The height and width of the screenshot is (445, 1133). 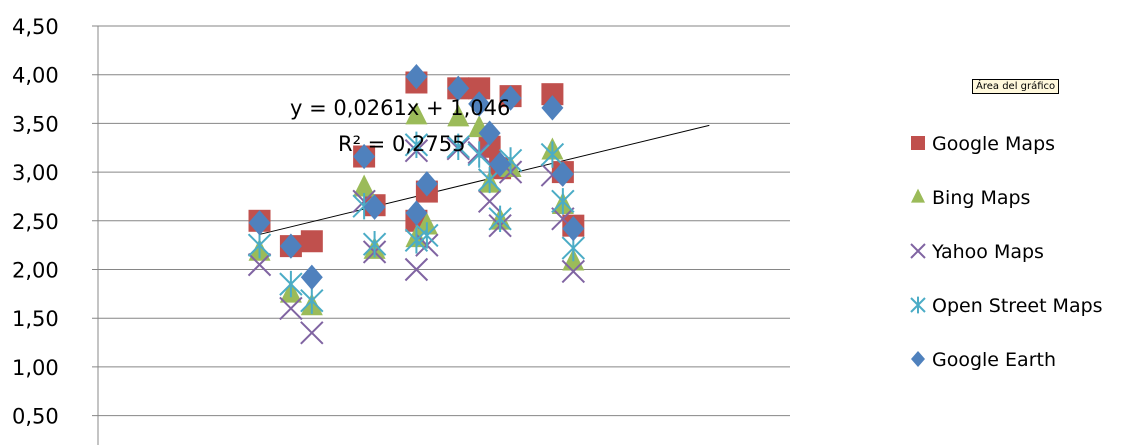 What do you see at coordinates (993, 144) in the screenshot?
I see `legend-label: Google Maps` at bounding box center [993, 144].